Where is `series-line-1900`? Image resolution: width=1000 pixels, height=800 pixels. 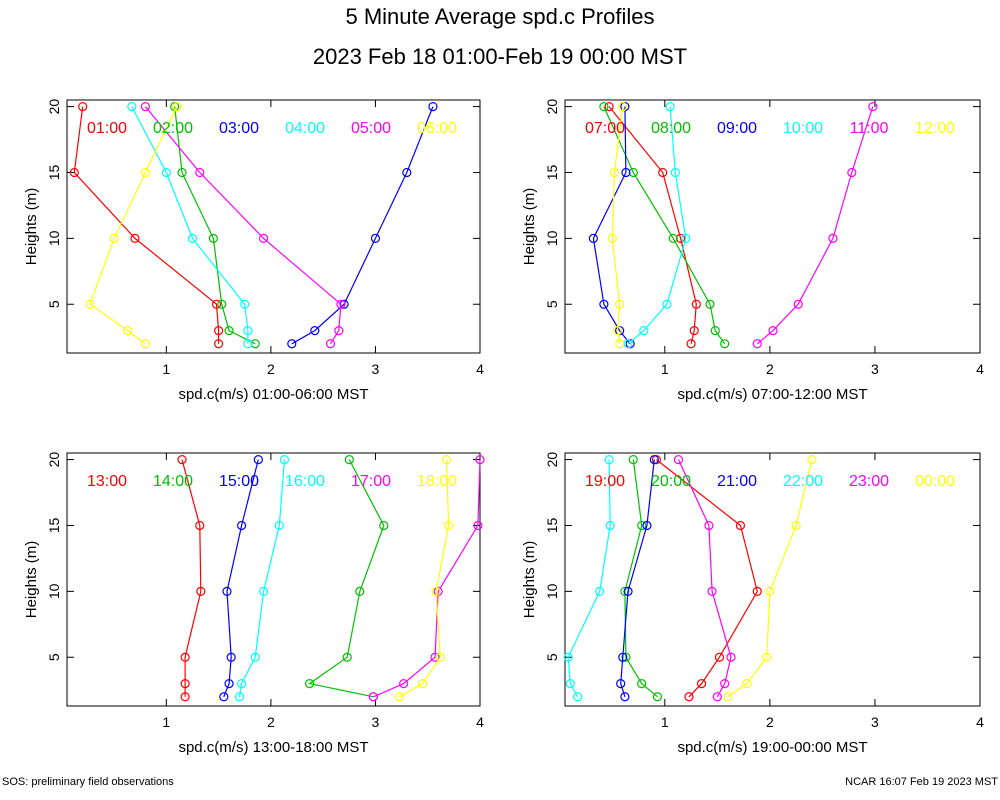
series-line-1900 is located at coordinates (707, 578).